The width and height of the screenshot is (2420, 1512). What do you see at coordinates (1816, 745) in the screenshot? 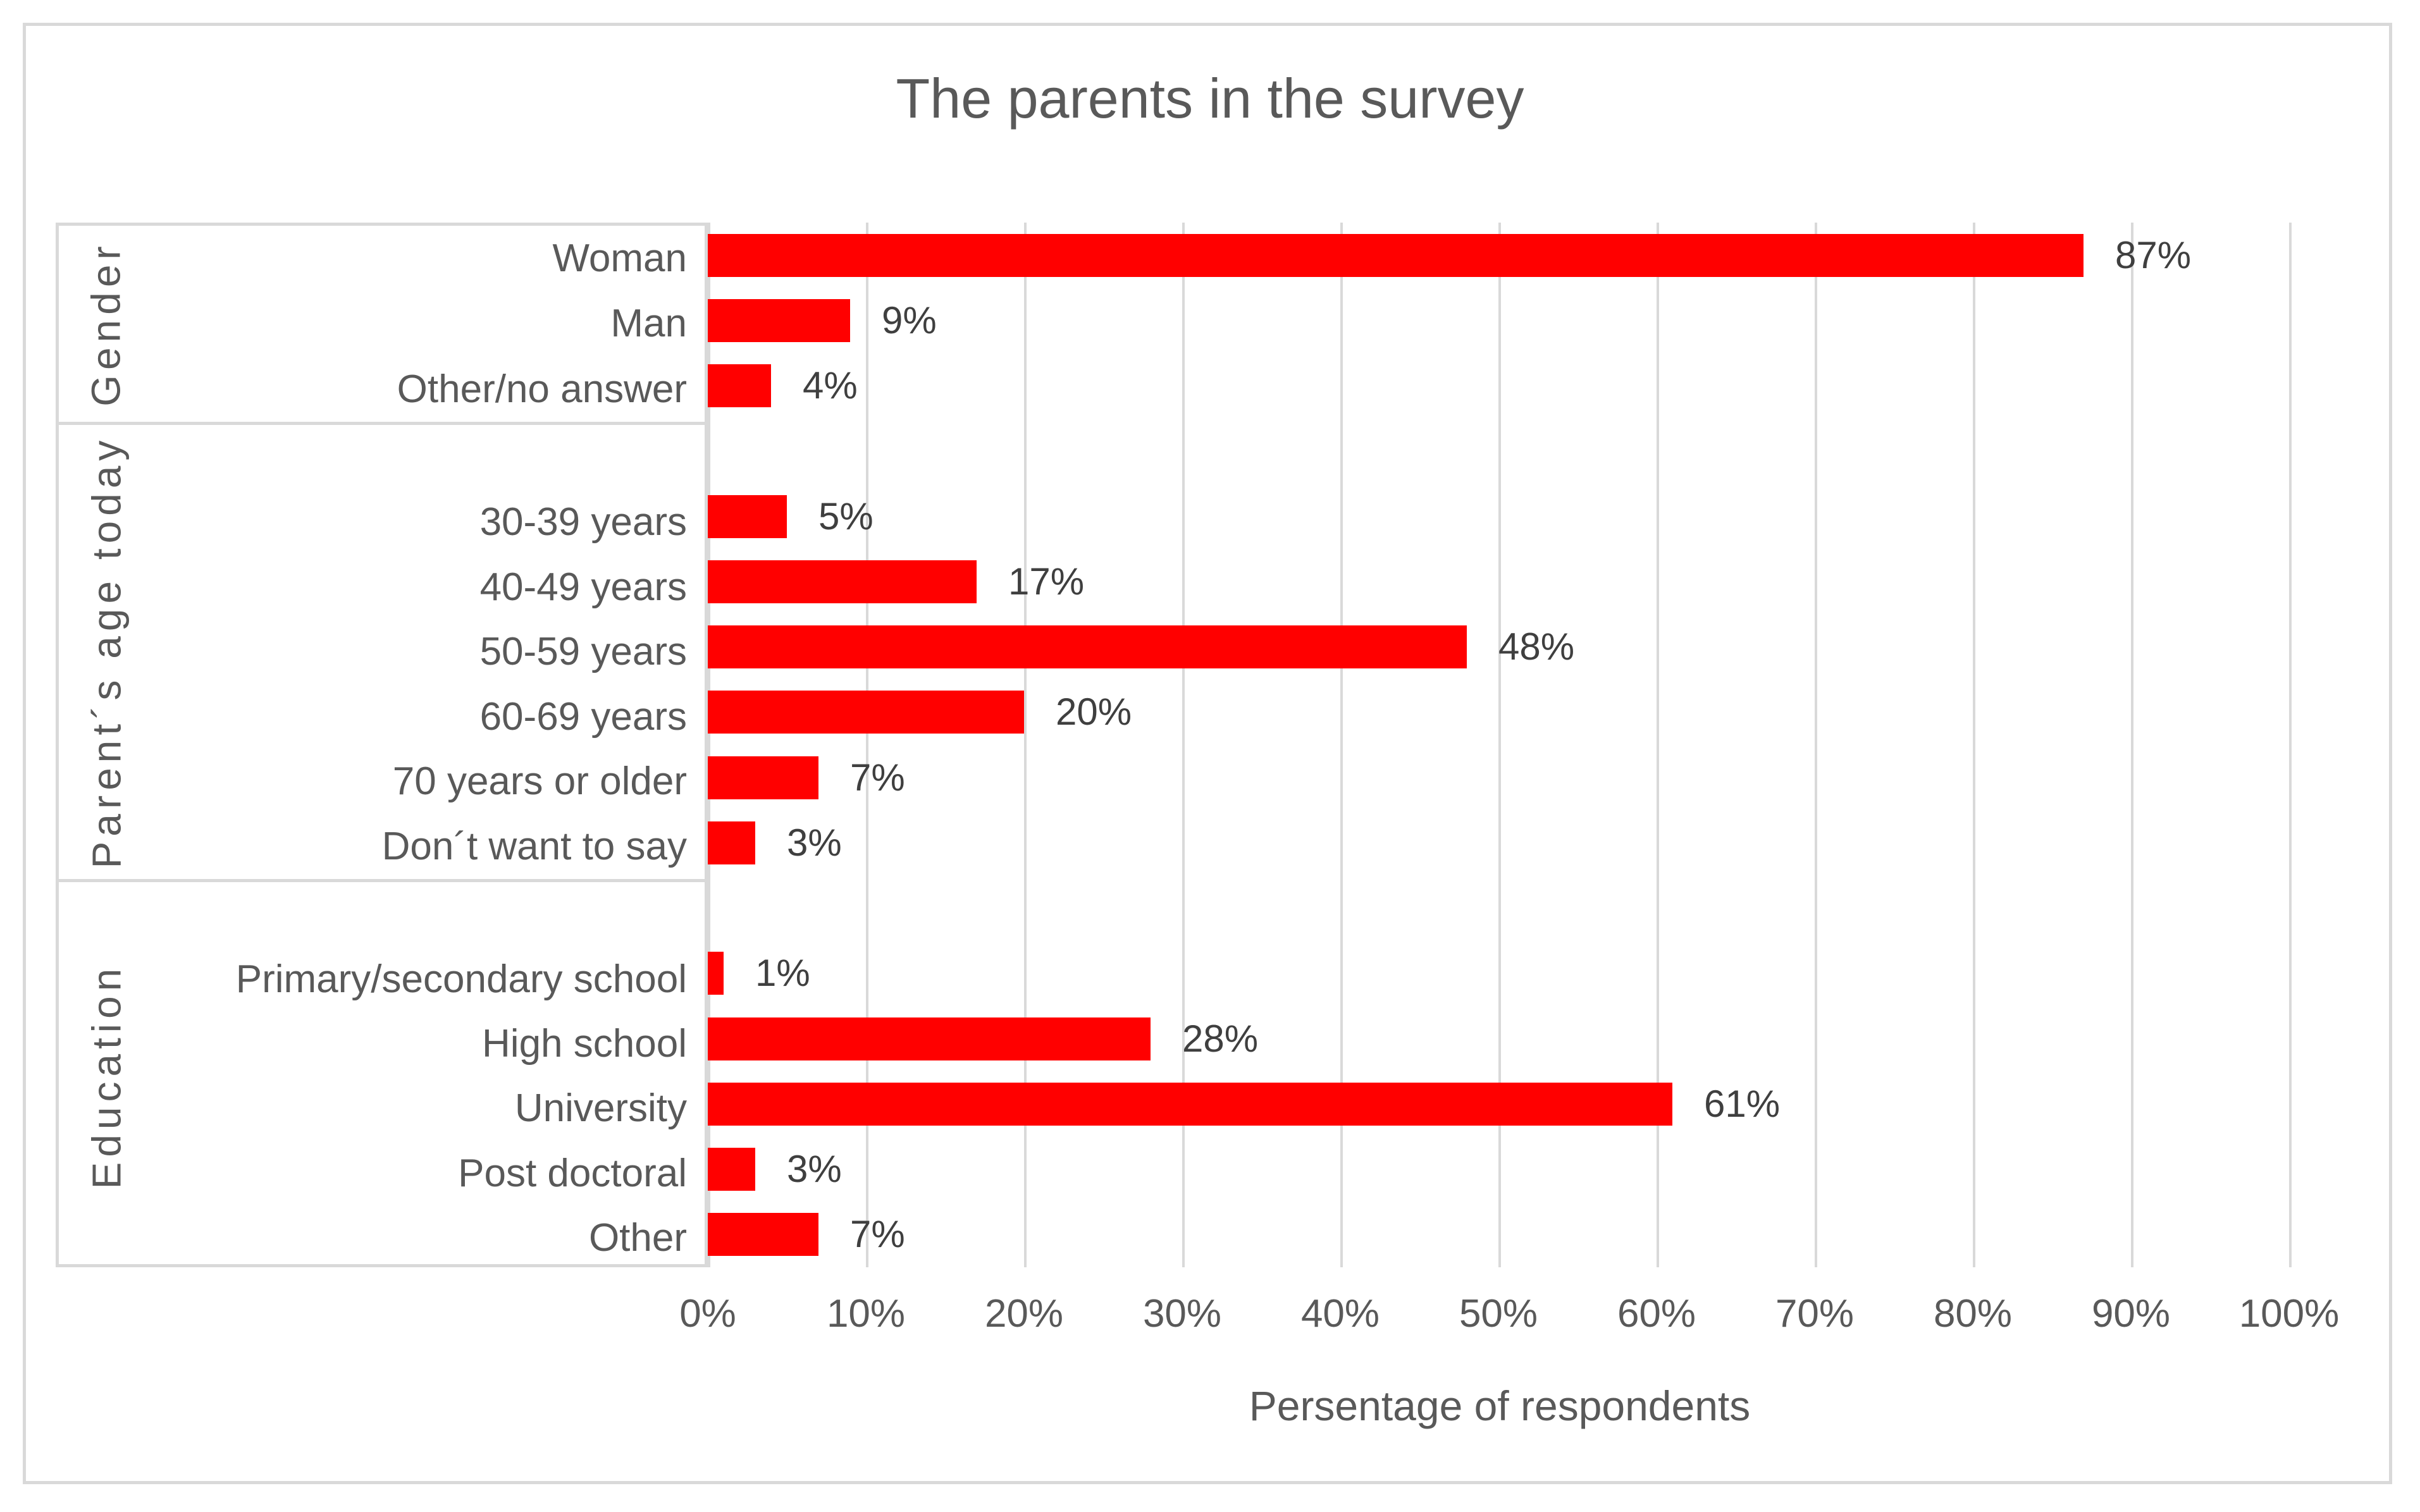
I see `gridline-70pct` at bounding box center [1816, 745].